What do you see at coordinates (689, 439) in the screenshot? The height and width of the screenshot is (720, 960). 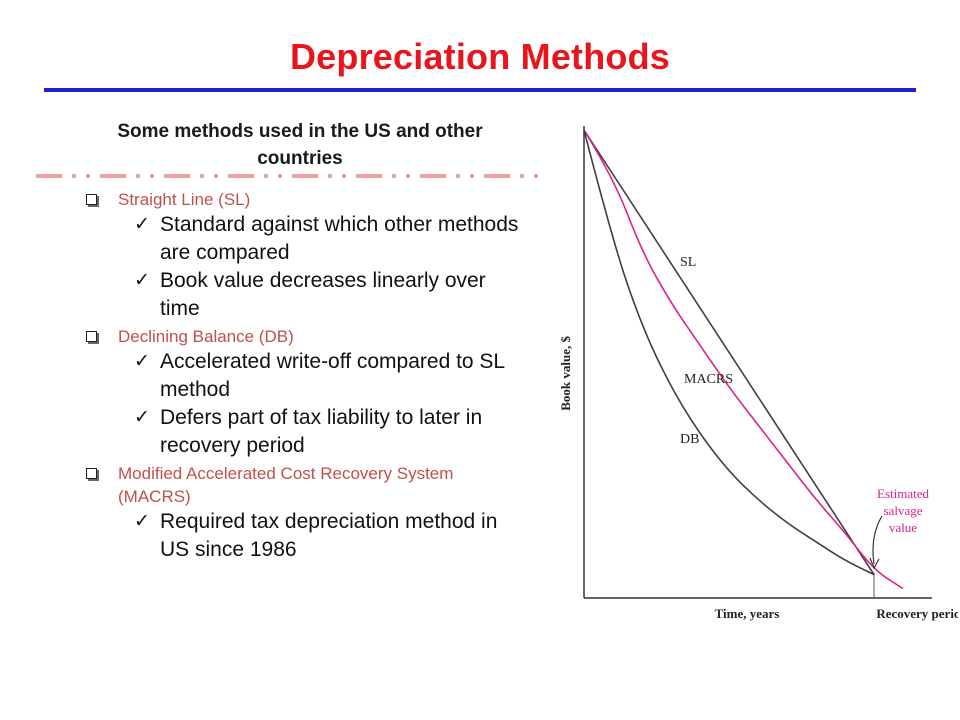 I see `series-label-db: DB` at bounding box center [689, 439].